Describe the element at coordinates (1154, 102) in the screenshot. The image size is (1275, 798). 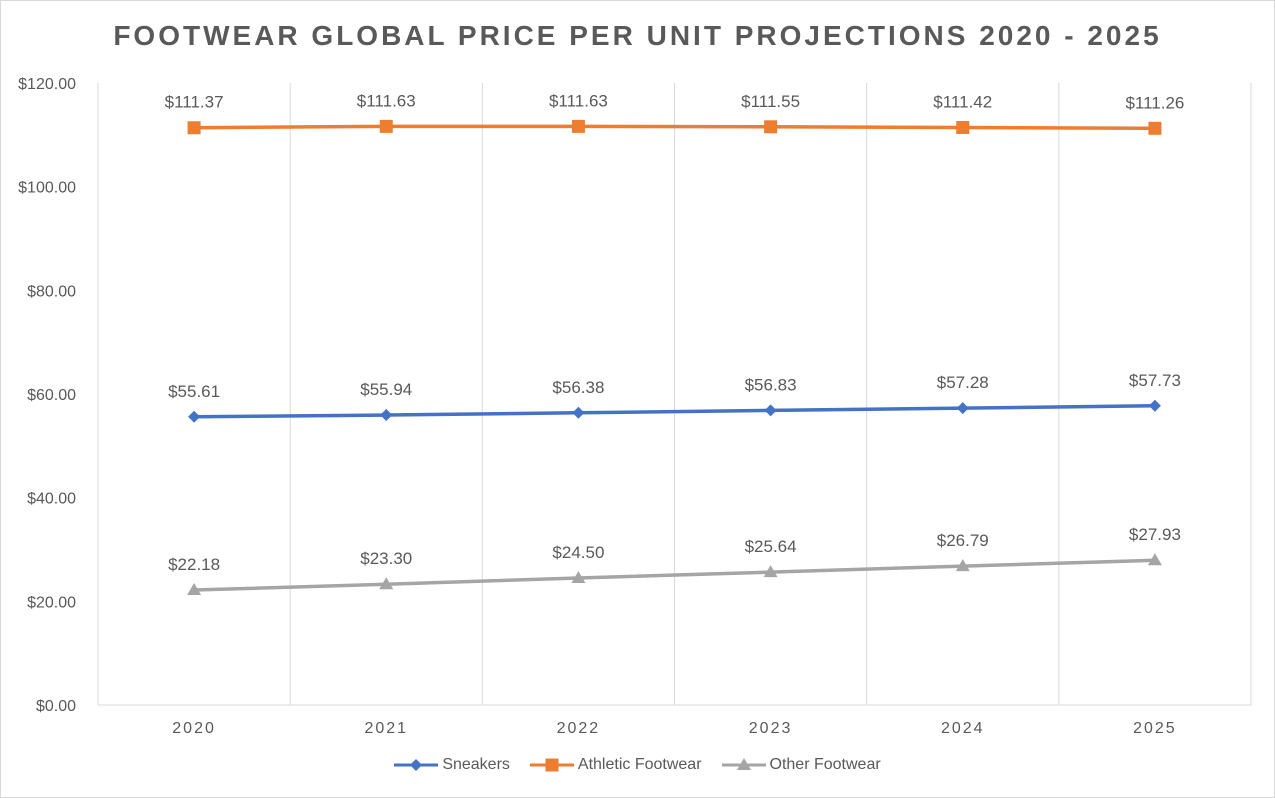
I see `data-label: $111.26` at that location.